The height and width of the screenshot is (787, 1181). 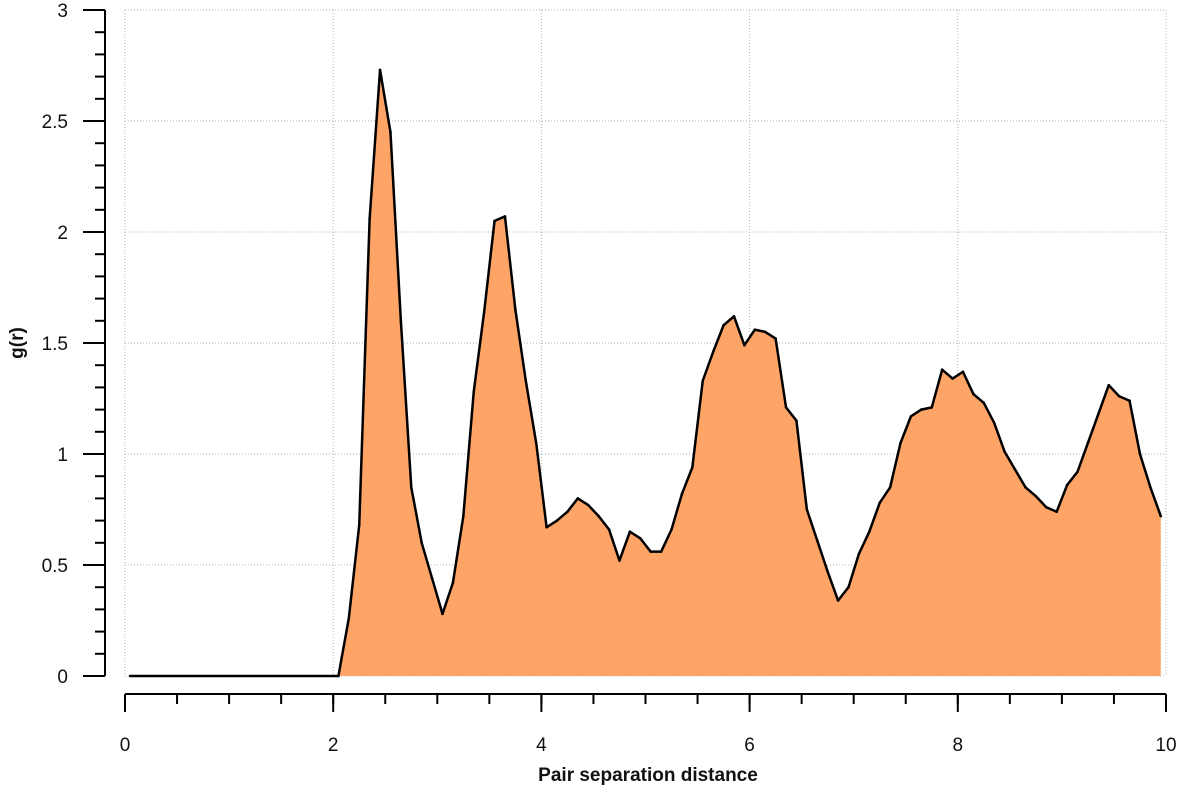 I want to click on y-tick-label: 1, so click(x=62, y=455).